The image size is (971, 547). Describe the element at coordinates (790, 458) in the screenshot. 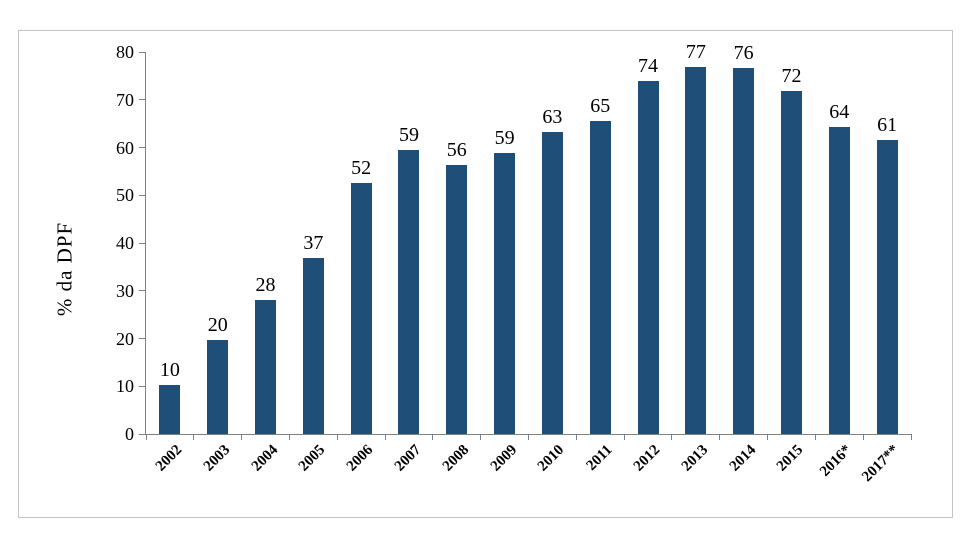

I see `x-axis-category-label: 2015` at that location.